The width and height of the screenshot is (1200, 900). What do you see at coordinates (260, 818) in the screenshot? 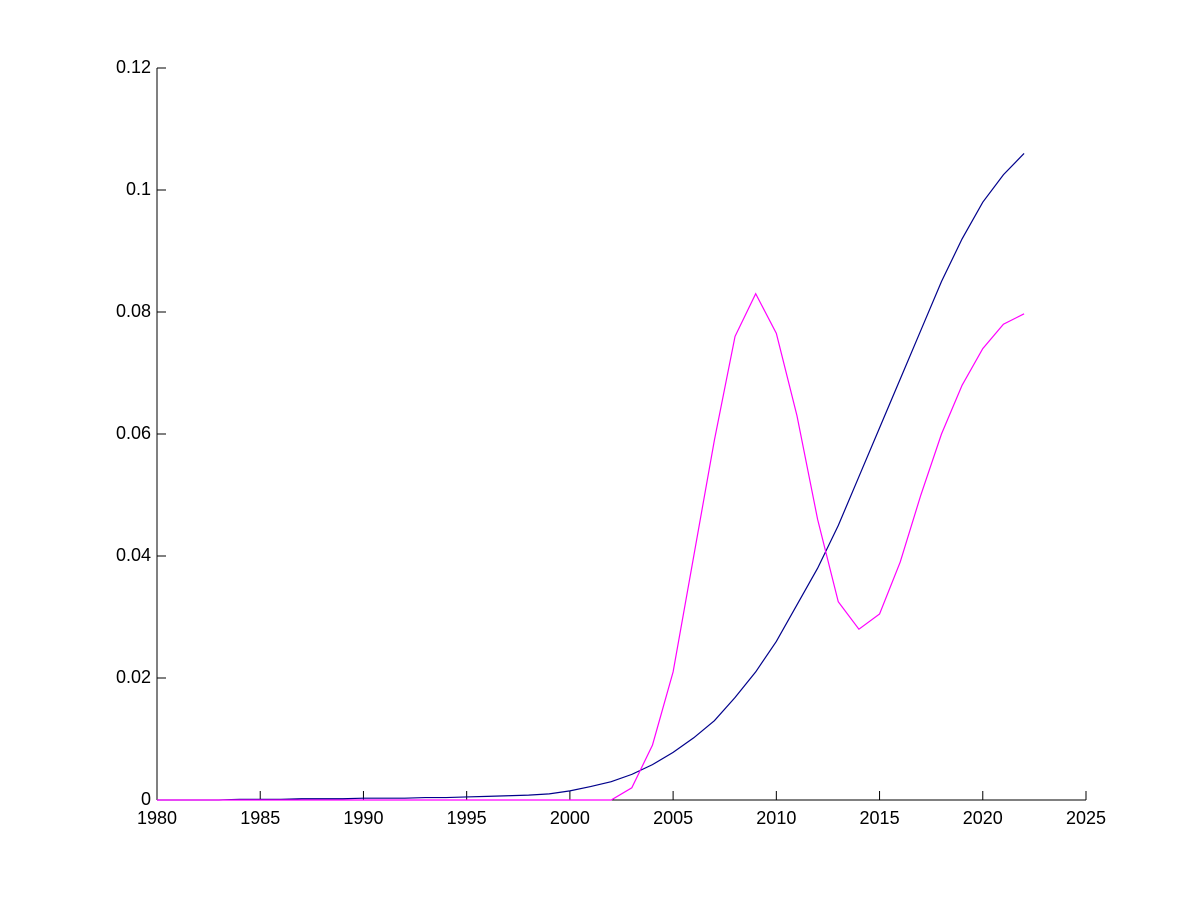
I see `x-tick-label: 1985` at bounding box center [260, 818].